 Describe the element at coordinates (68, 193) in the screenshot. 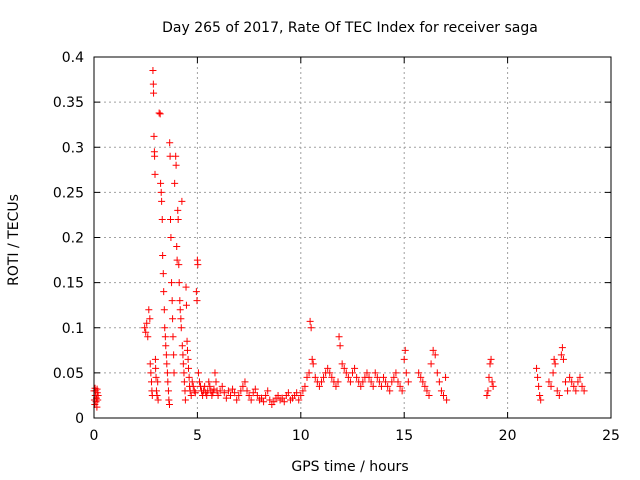

I see `y-tick-label: 0.25` at that location.